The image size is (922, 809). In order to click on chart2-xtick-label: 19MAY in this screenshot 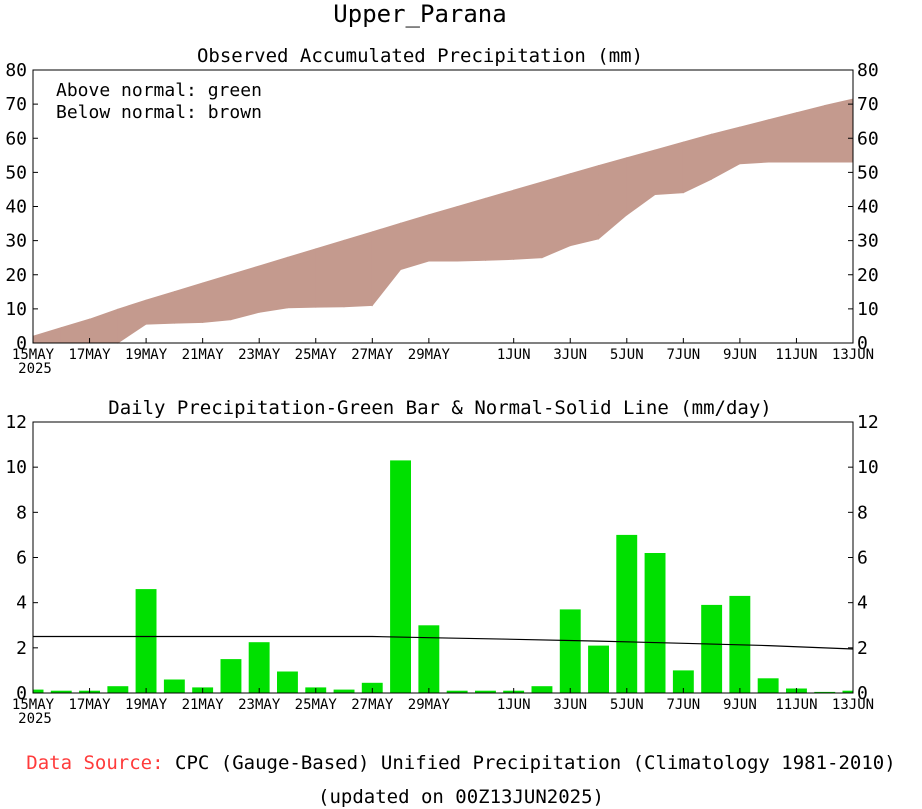, I will do `click(146, 705)`.